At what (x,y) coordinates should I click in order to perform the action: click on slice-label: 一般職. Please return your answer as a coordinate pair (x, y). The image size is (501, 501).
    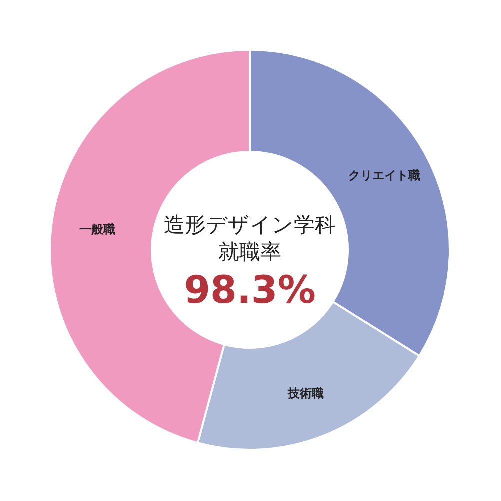
    Looking at the image, I should click on (97, 229).